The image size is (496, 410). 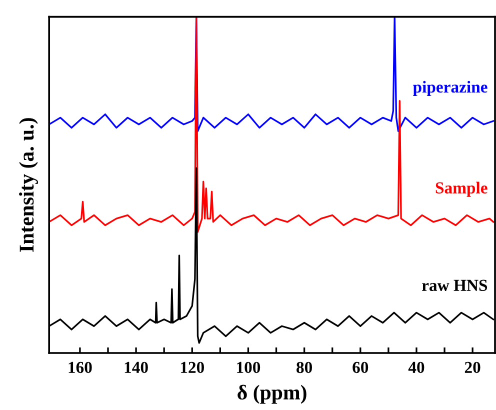 I want to click on x-axis-title: δ (ppm), so click(x=272, y=394).